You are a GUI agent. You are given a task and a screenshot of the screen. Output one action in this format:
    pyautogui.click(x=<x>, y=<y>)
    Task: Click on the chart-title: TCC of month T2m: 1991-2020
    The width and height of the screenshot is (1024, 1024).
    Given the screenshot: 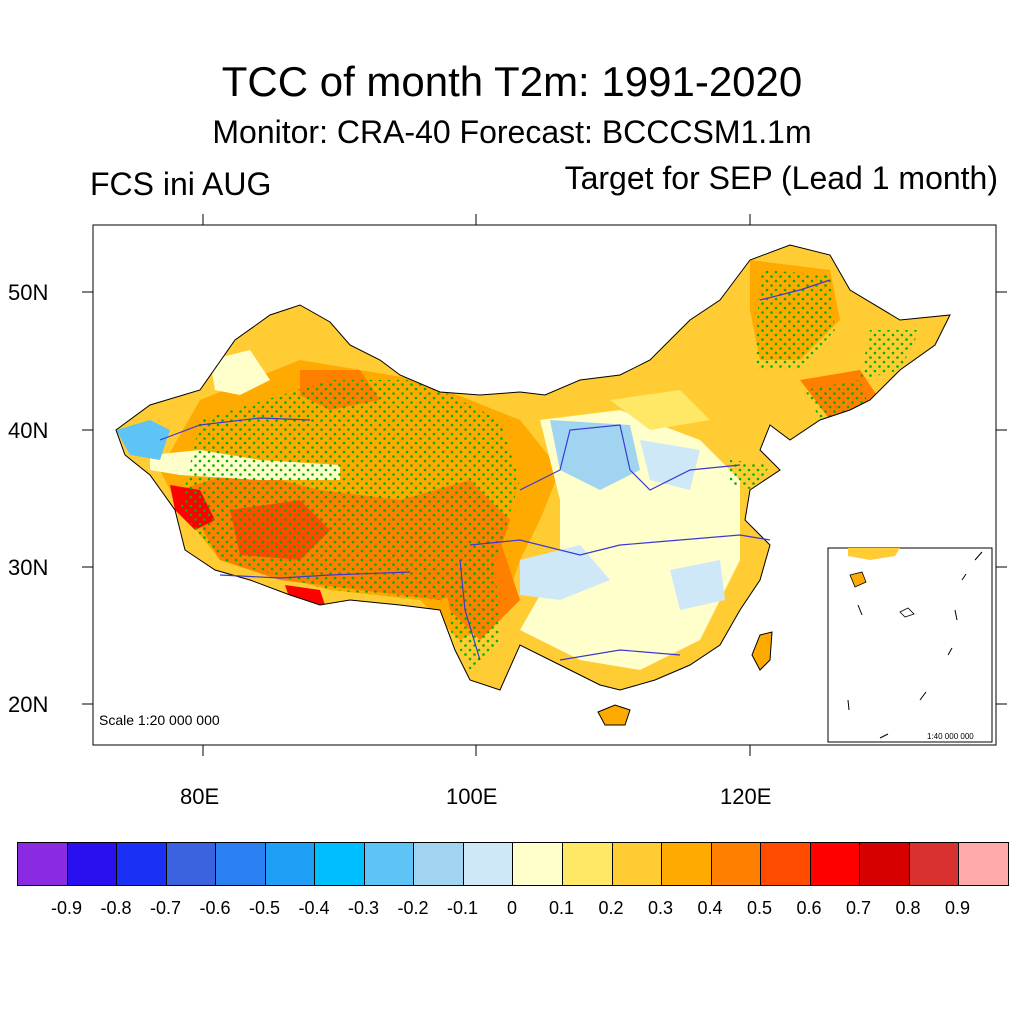 What is the action you would take?
    pyautogui.click(x=512, y=81)
    